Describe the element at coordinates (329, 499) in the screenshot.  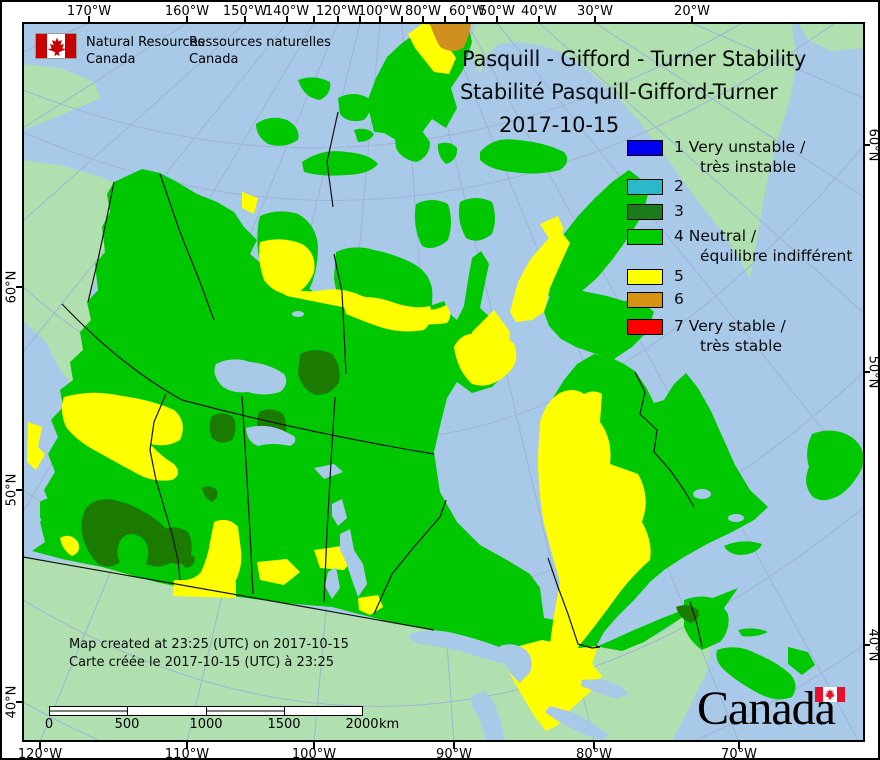
I see `sask-manitoba-border` at that location.